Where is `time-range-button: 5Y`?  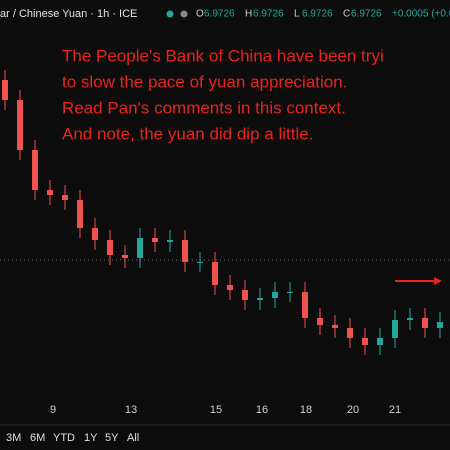
time-range-button: 5Y is located at coordinates (112, 438).